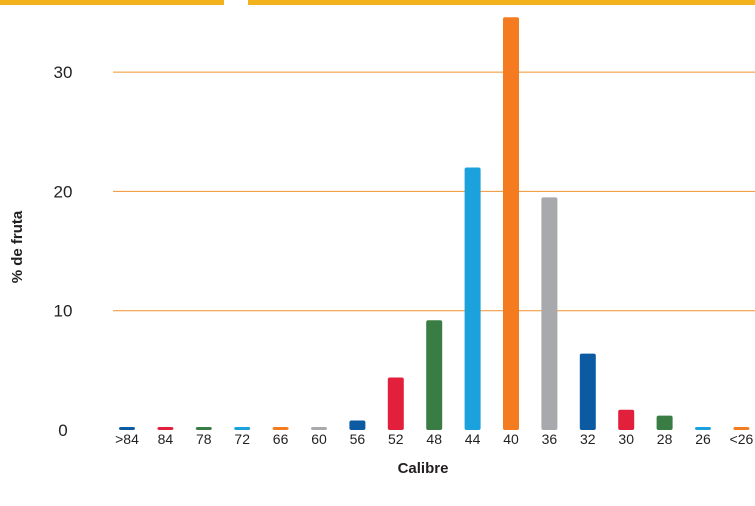  What do you see at coordinates (166, 439) in the screenshot?
I see `x-tick-label: 84` at bounding box center [166, 439].